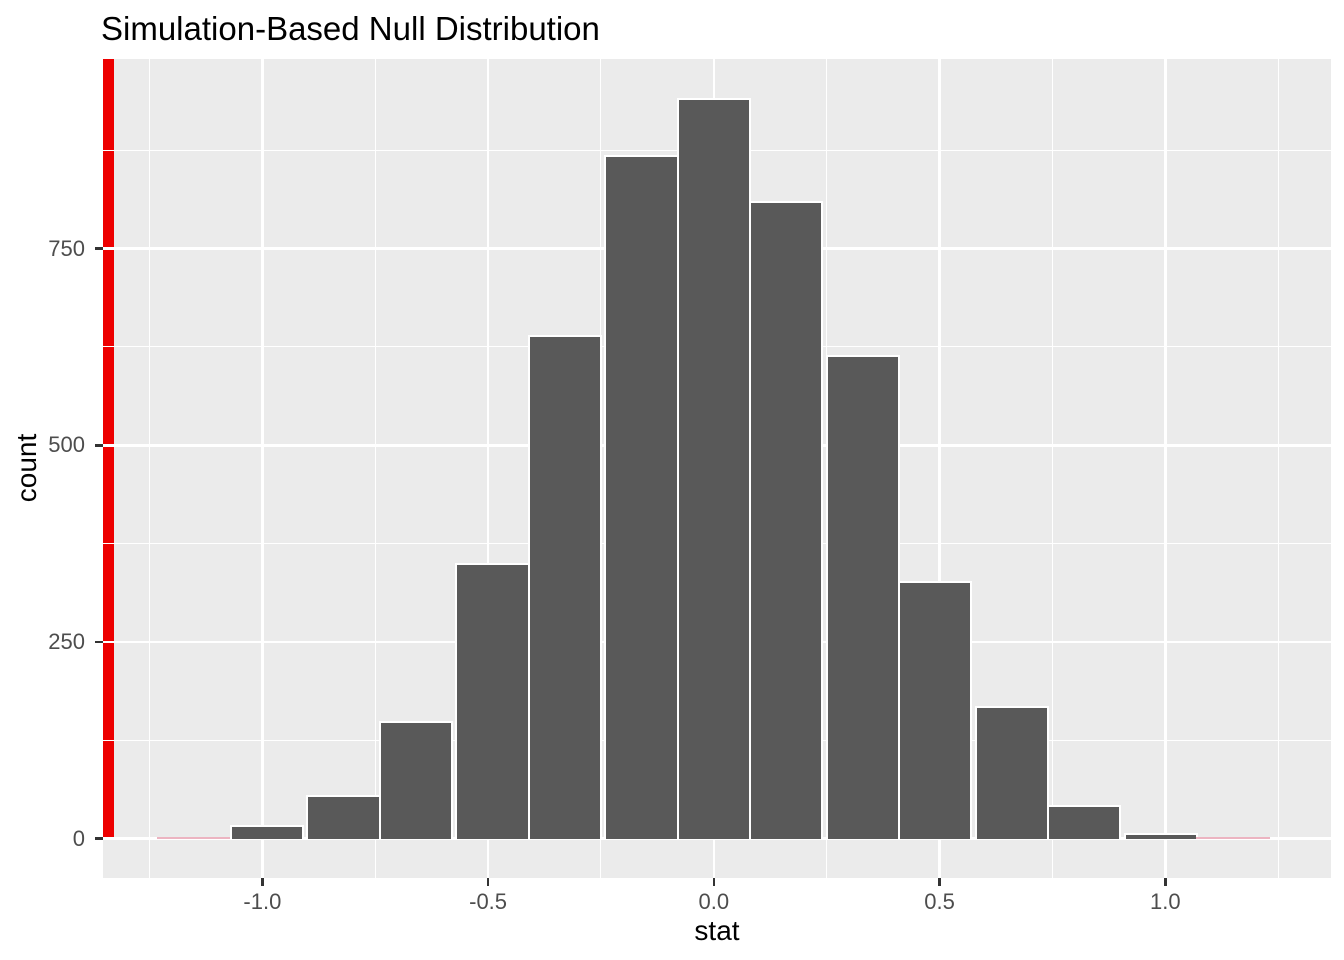 This screenshot has height=960, width=1344. I want to click on y-axis-title: count, so click(26, 468).